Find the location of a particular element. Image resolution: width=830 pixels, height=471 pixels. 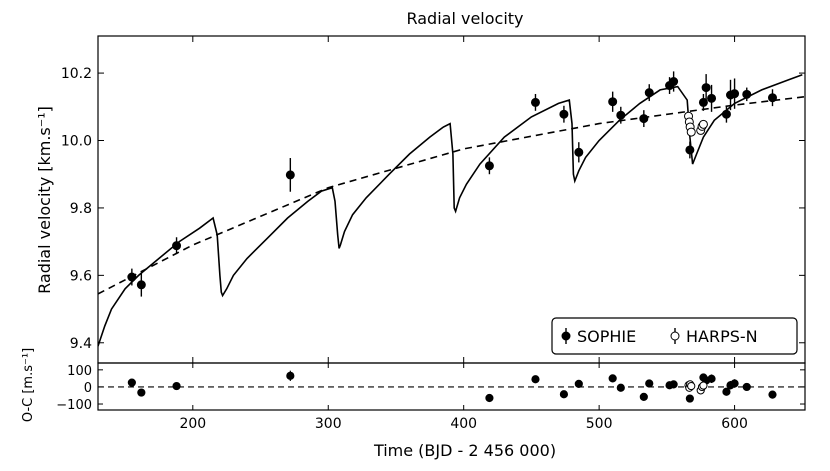

legend-harps-n-marker is located at coordinates (675, 336).